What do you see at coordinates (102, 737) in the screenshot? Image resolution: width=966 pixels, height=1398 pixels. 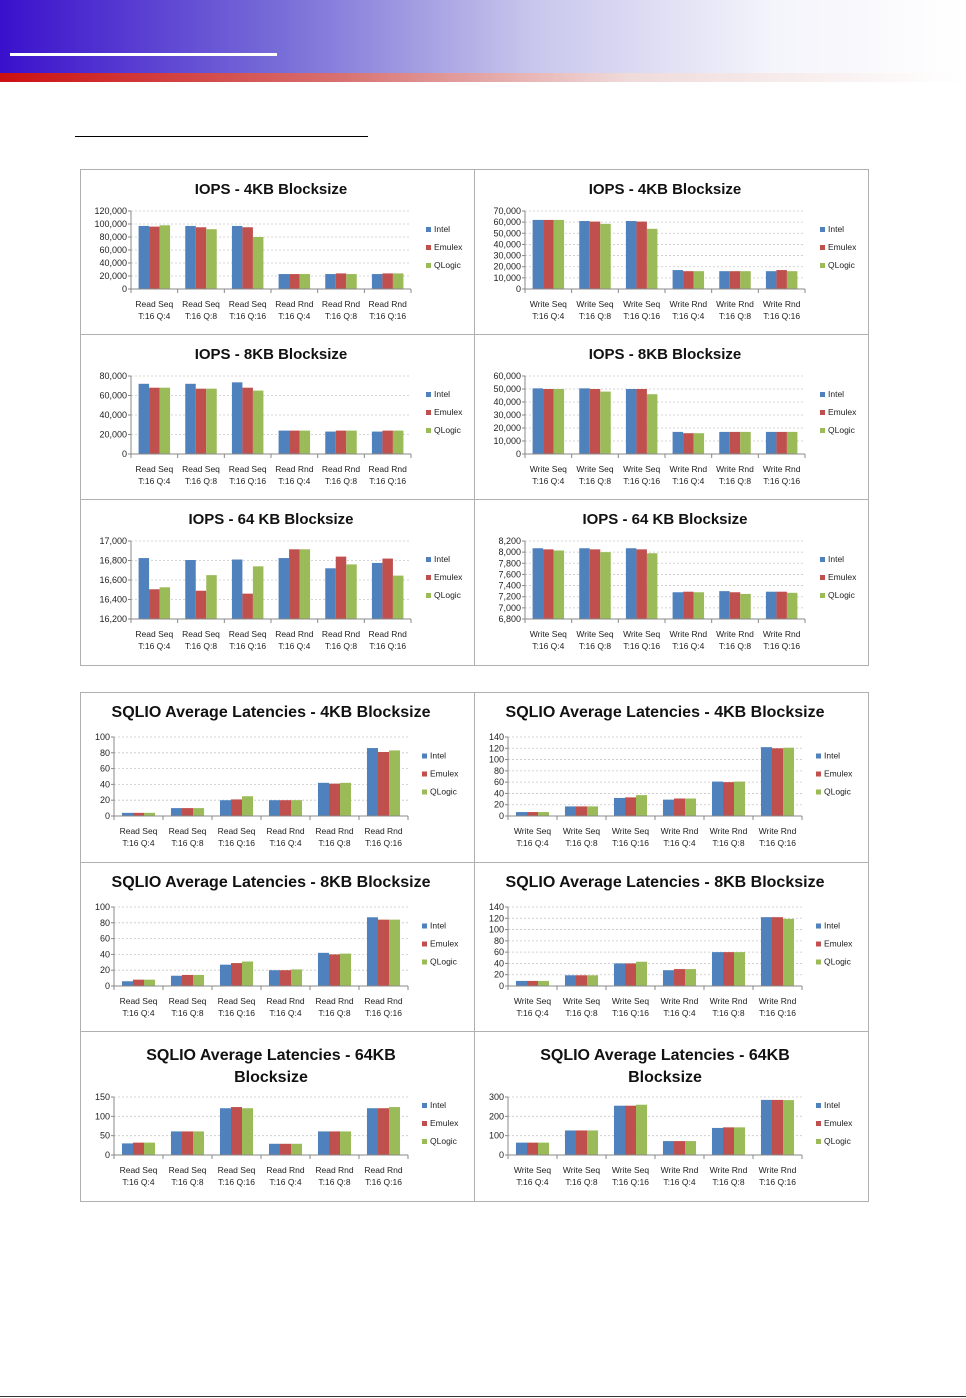 I see `y-tick-label: 100` at bounding box center [102, 737].